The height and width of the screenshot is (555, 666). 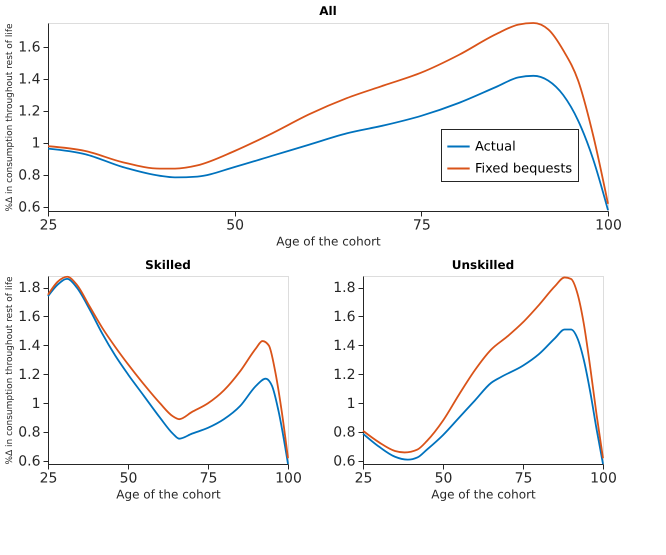 I want to click on chart-title: All, so click(x=328, y=11).